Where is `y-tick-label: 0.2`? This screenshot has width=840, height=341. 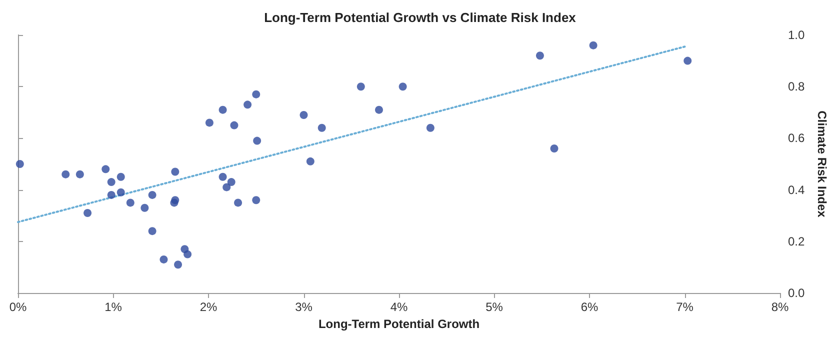 y-tick-label: 0.2 is located at coordinates (797, 241).